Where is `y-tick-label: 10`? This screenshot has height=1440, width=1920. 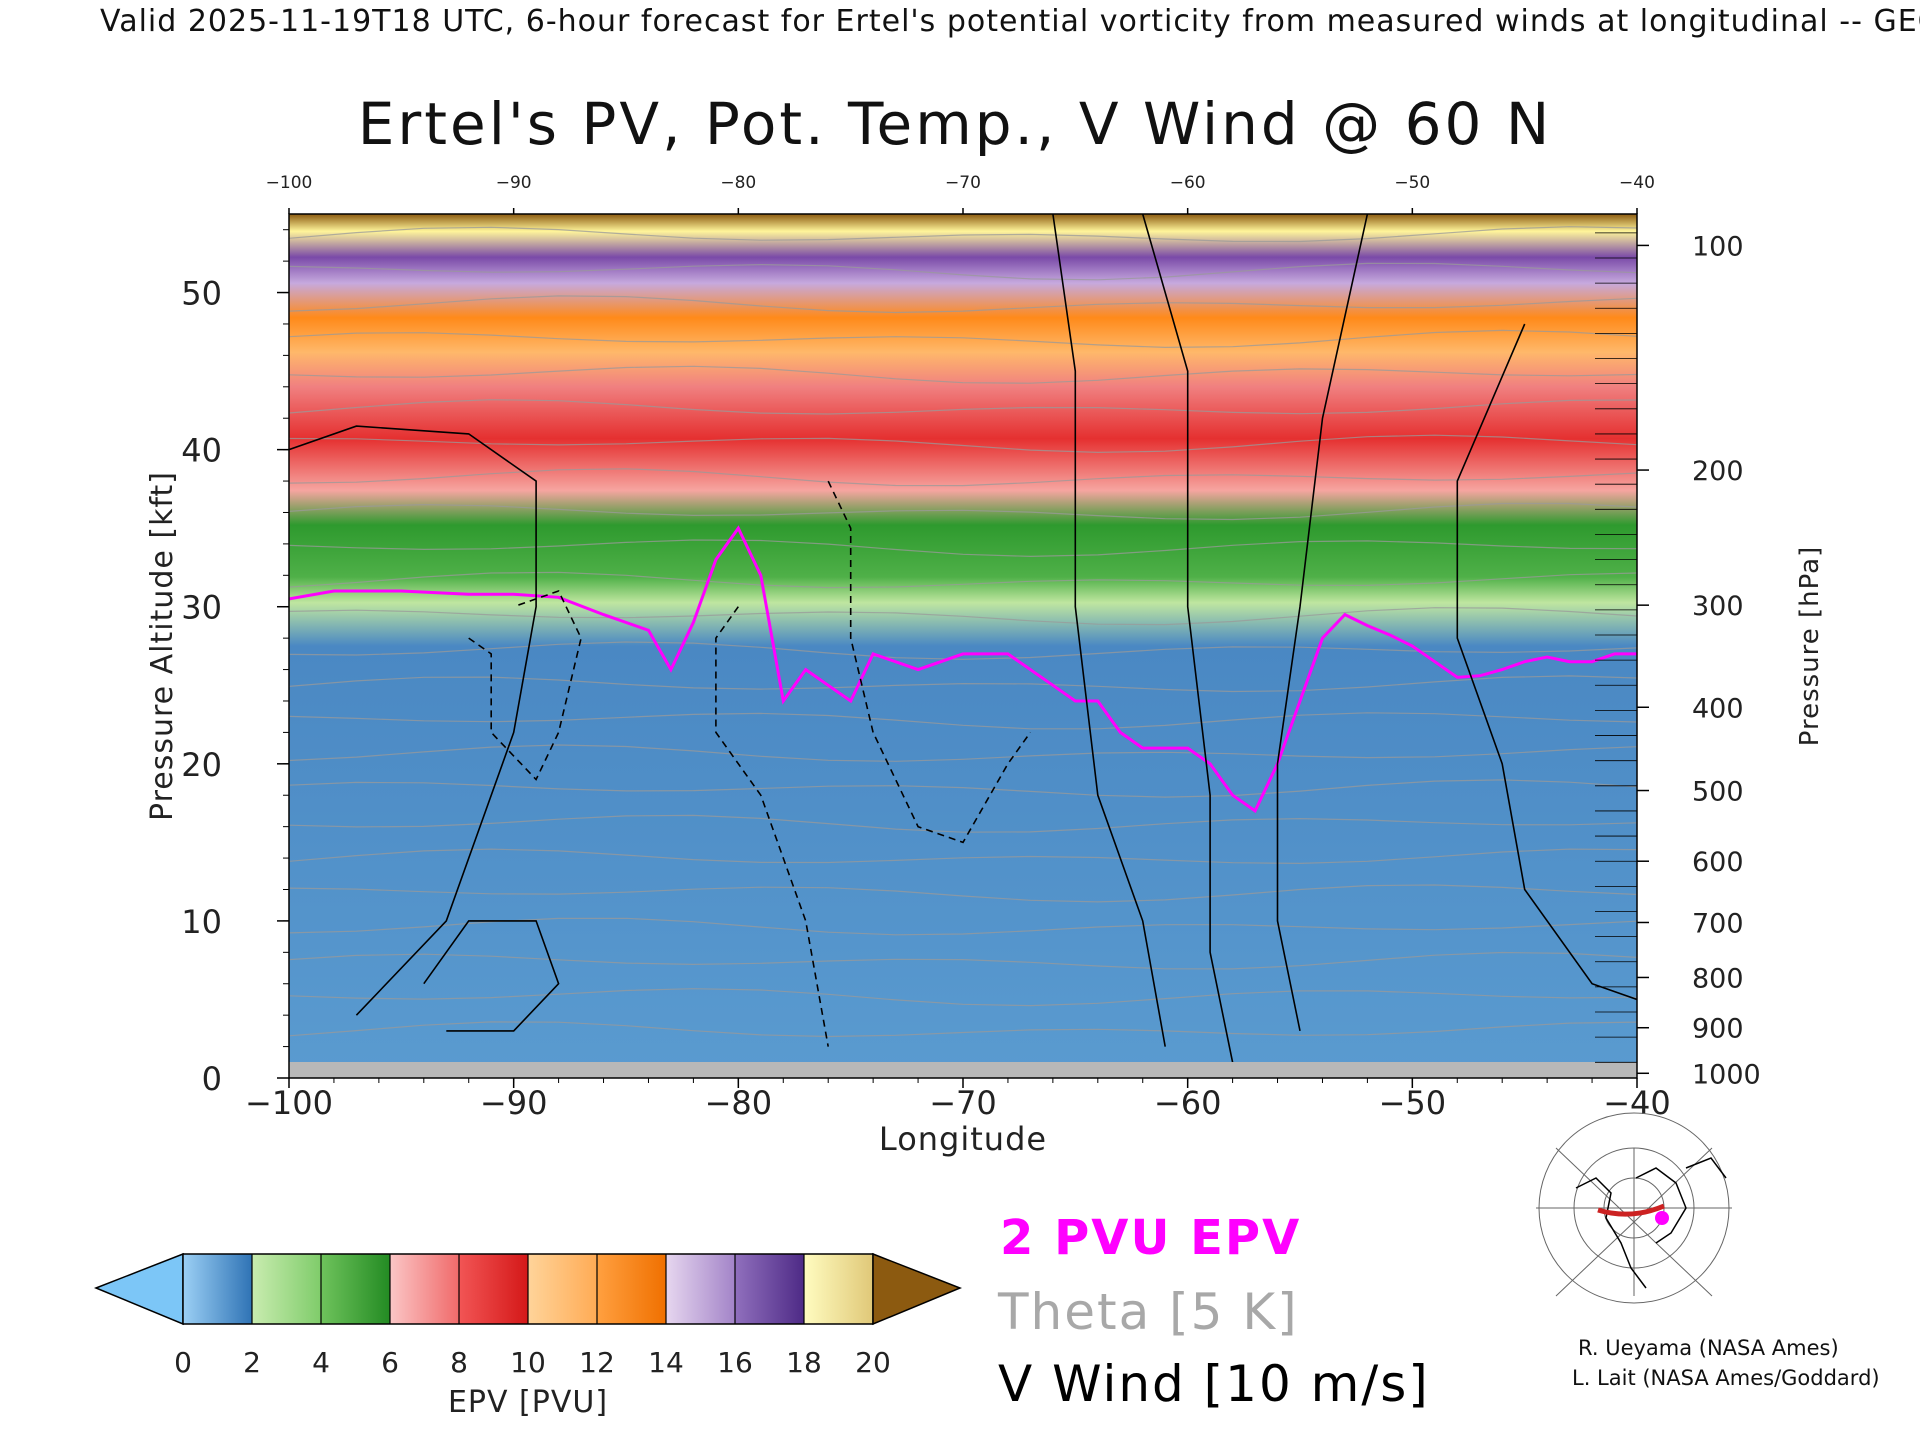
y-tick-label: 10 is located at coordinates (201, 922).